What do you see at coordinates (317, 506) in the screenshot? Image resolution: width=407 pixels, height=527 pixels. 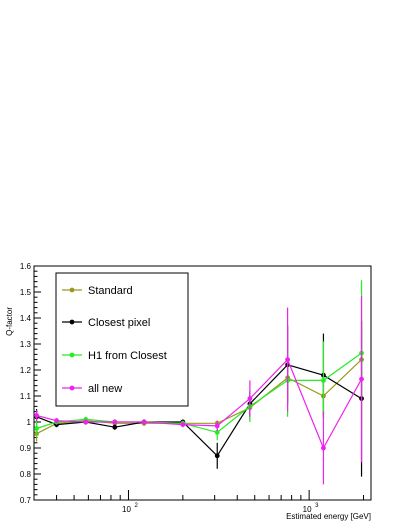 I see `x-tick-exponent: 3` at bounding box center [317, 506].